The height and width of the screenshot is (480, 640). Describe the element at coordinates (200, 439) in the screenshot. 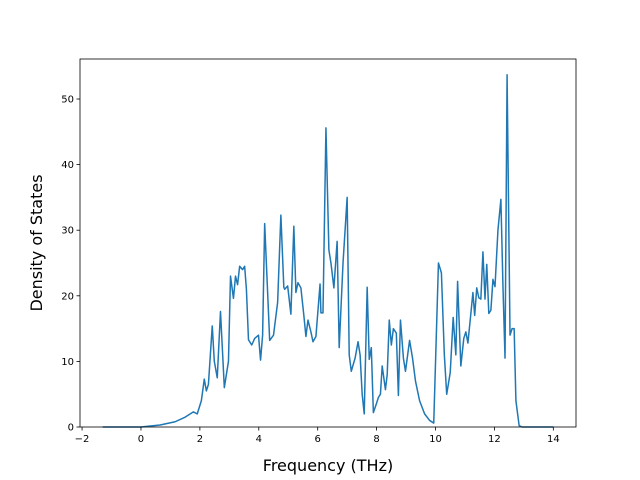

I see `x-tick-label: 2` at that location.